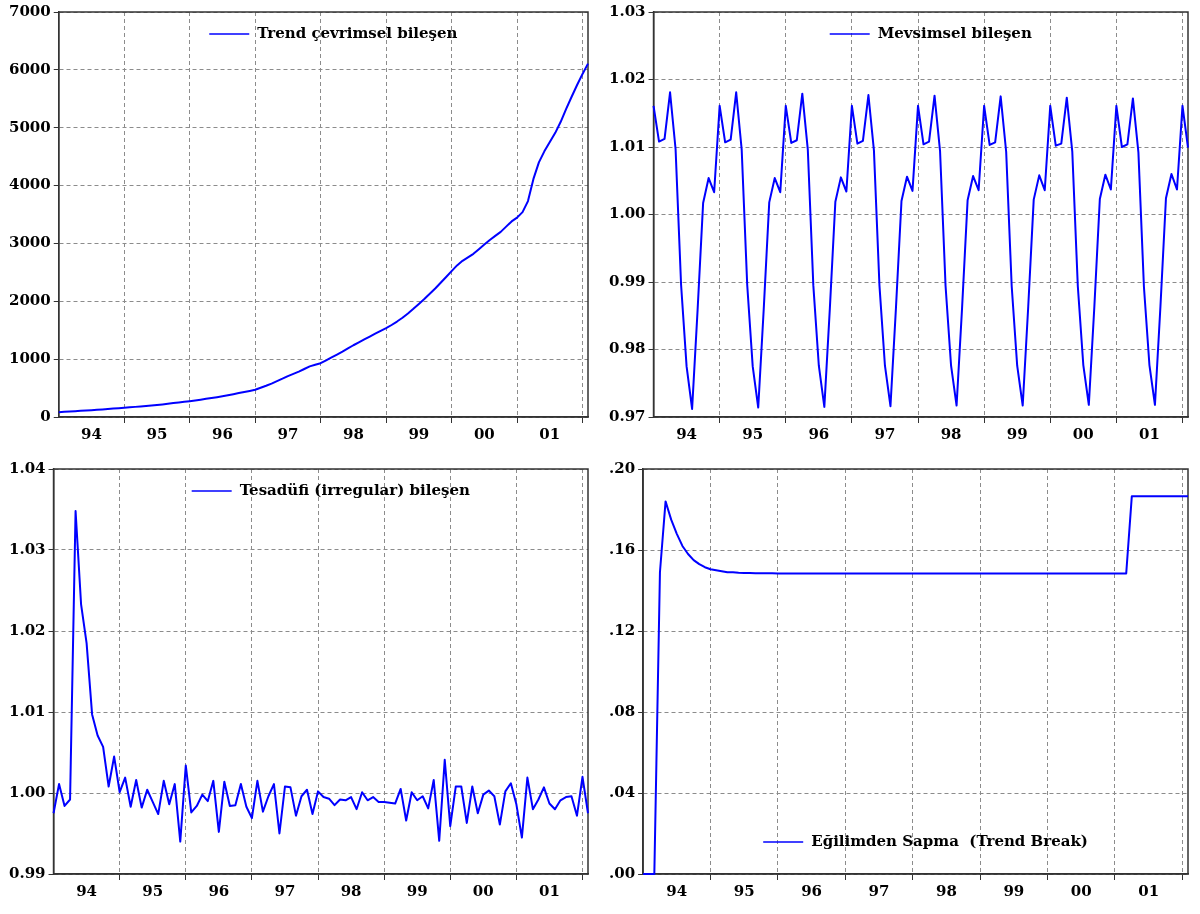 The width and height of the screenshot is (1200, 914). Describe the element at coordinates (622, 548) in the screenshot. I see `y-tick-label: .16` at that location.